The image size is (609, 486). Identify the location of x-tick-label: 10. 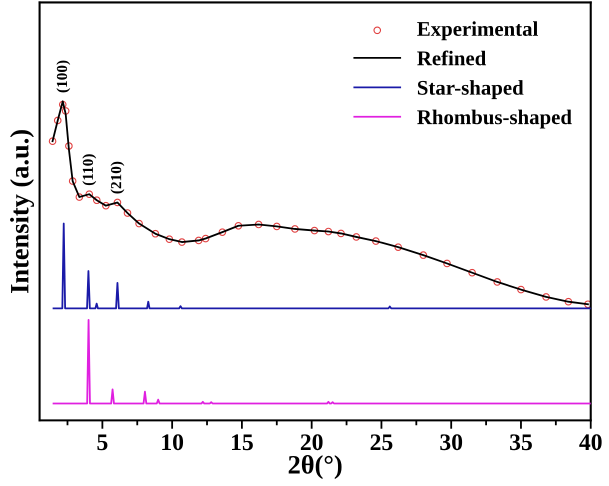
(173, 442).